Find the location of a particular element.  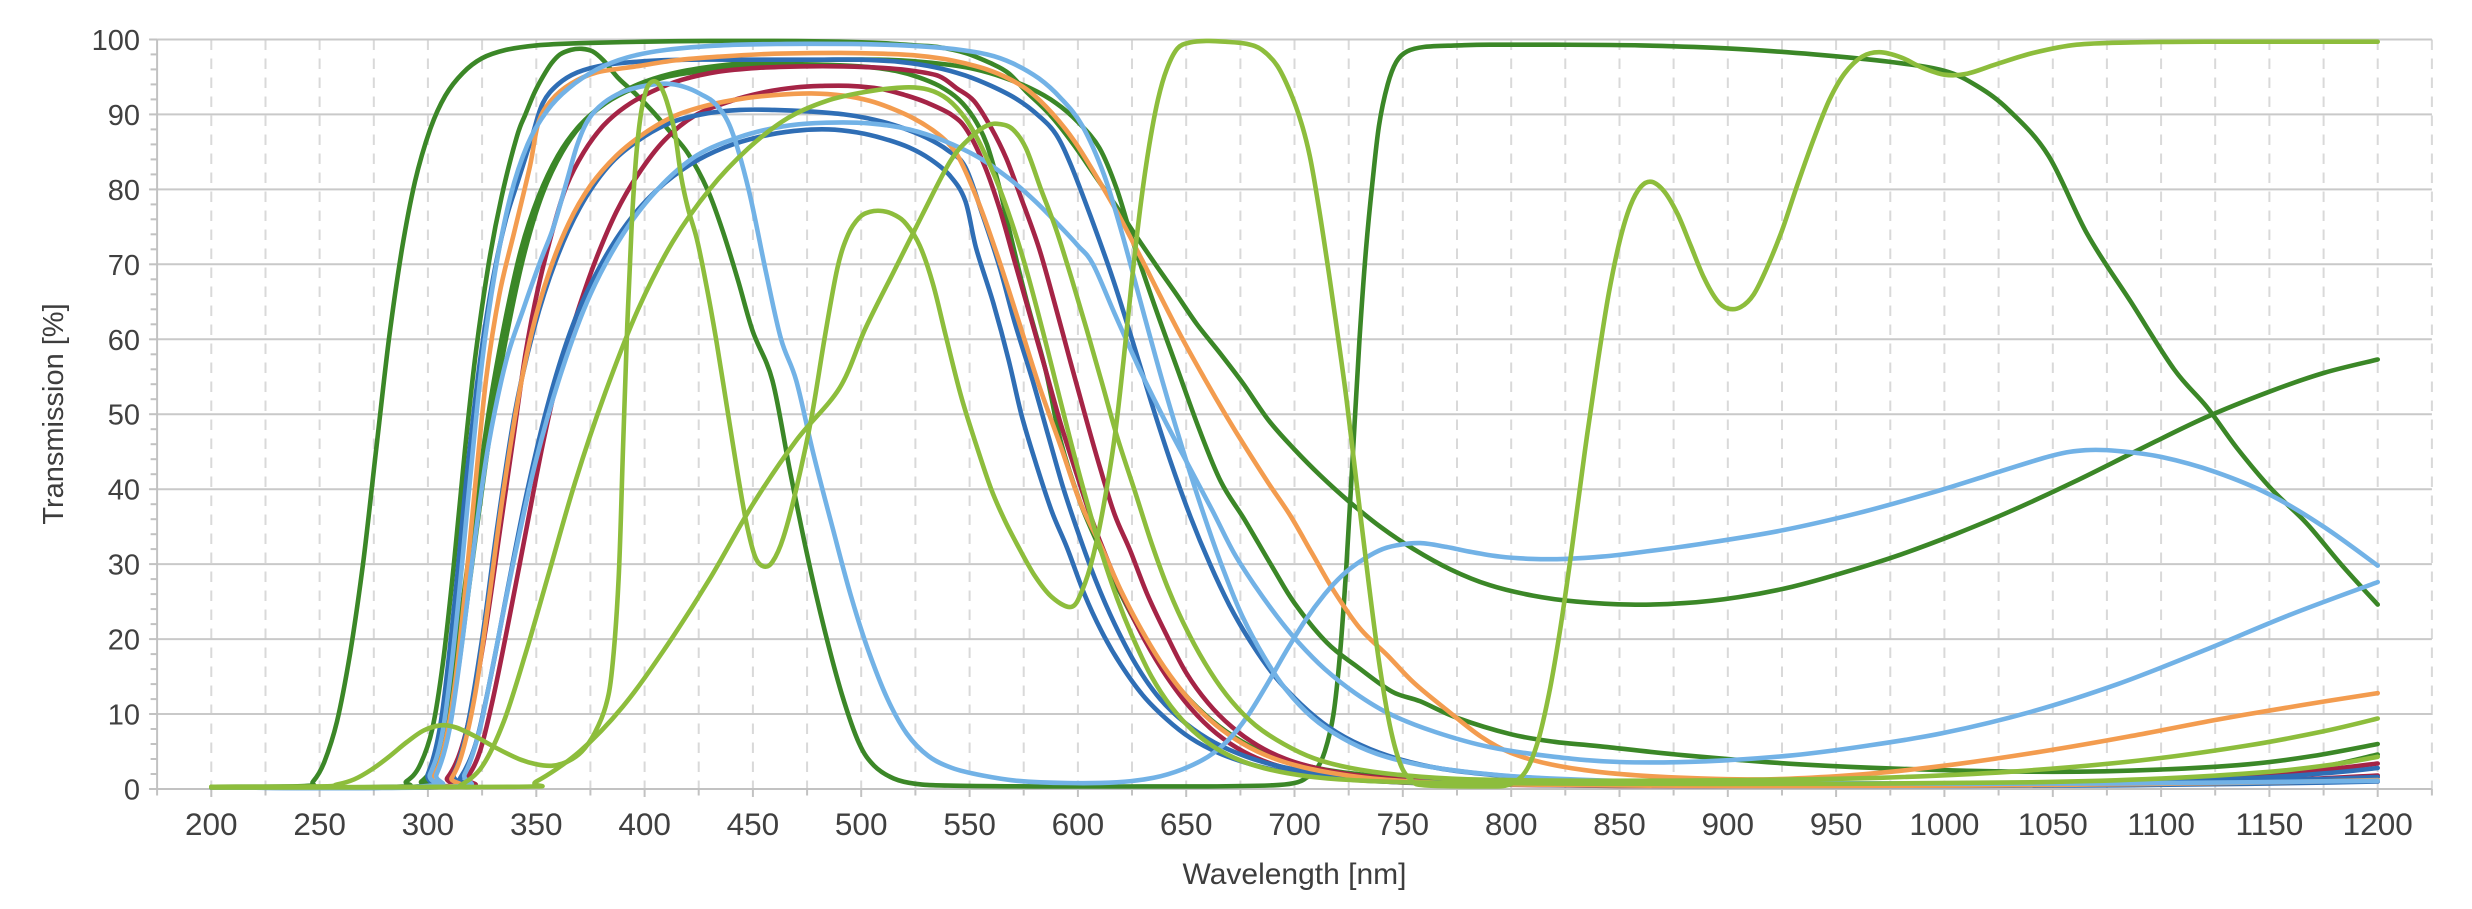

svg-text: 90 is located at coordinates (124, 116).